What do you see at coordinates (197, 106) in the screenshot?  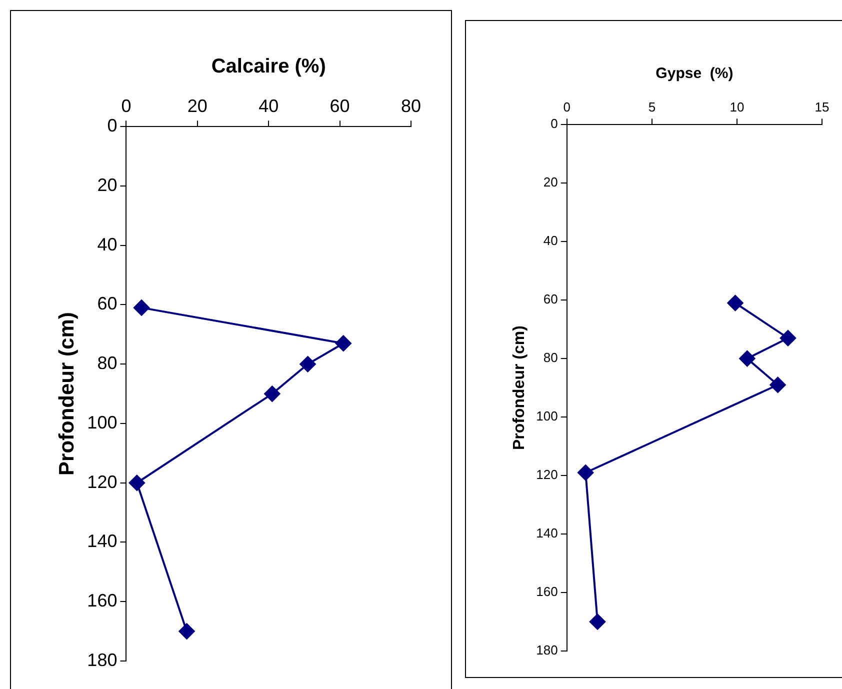 I see `x-tick-label: 20` at bounding box center [197, 106].